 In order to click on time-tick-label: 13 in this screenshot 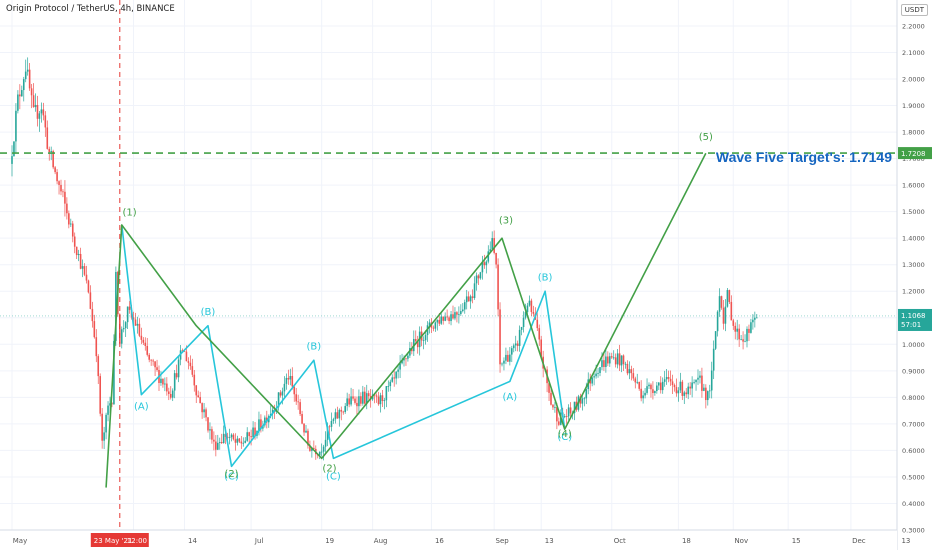, I will do `click(549, 541)`.